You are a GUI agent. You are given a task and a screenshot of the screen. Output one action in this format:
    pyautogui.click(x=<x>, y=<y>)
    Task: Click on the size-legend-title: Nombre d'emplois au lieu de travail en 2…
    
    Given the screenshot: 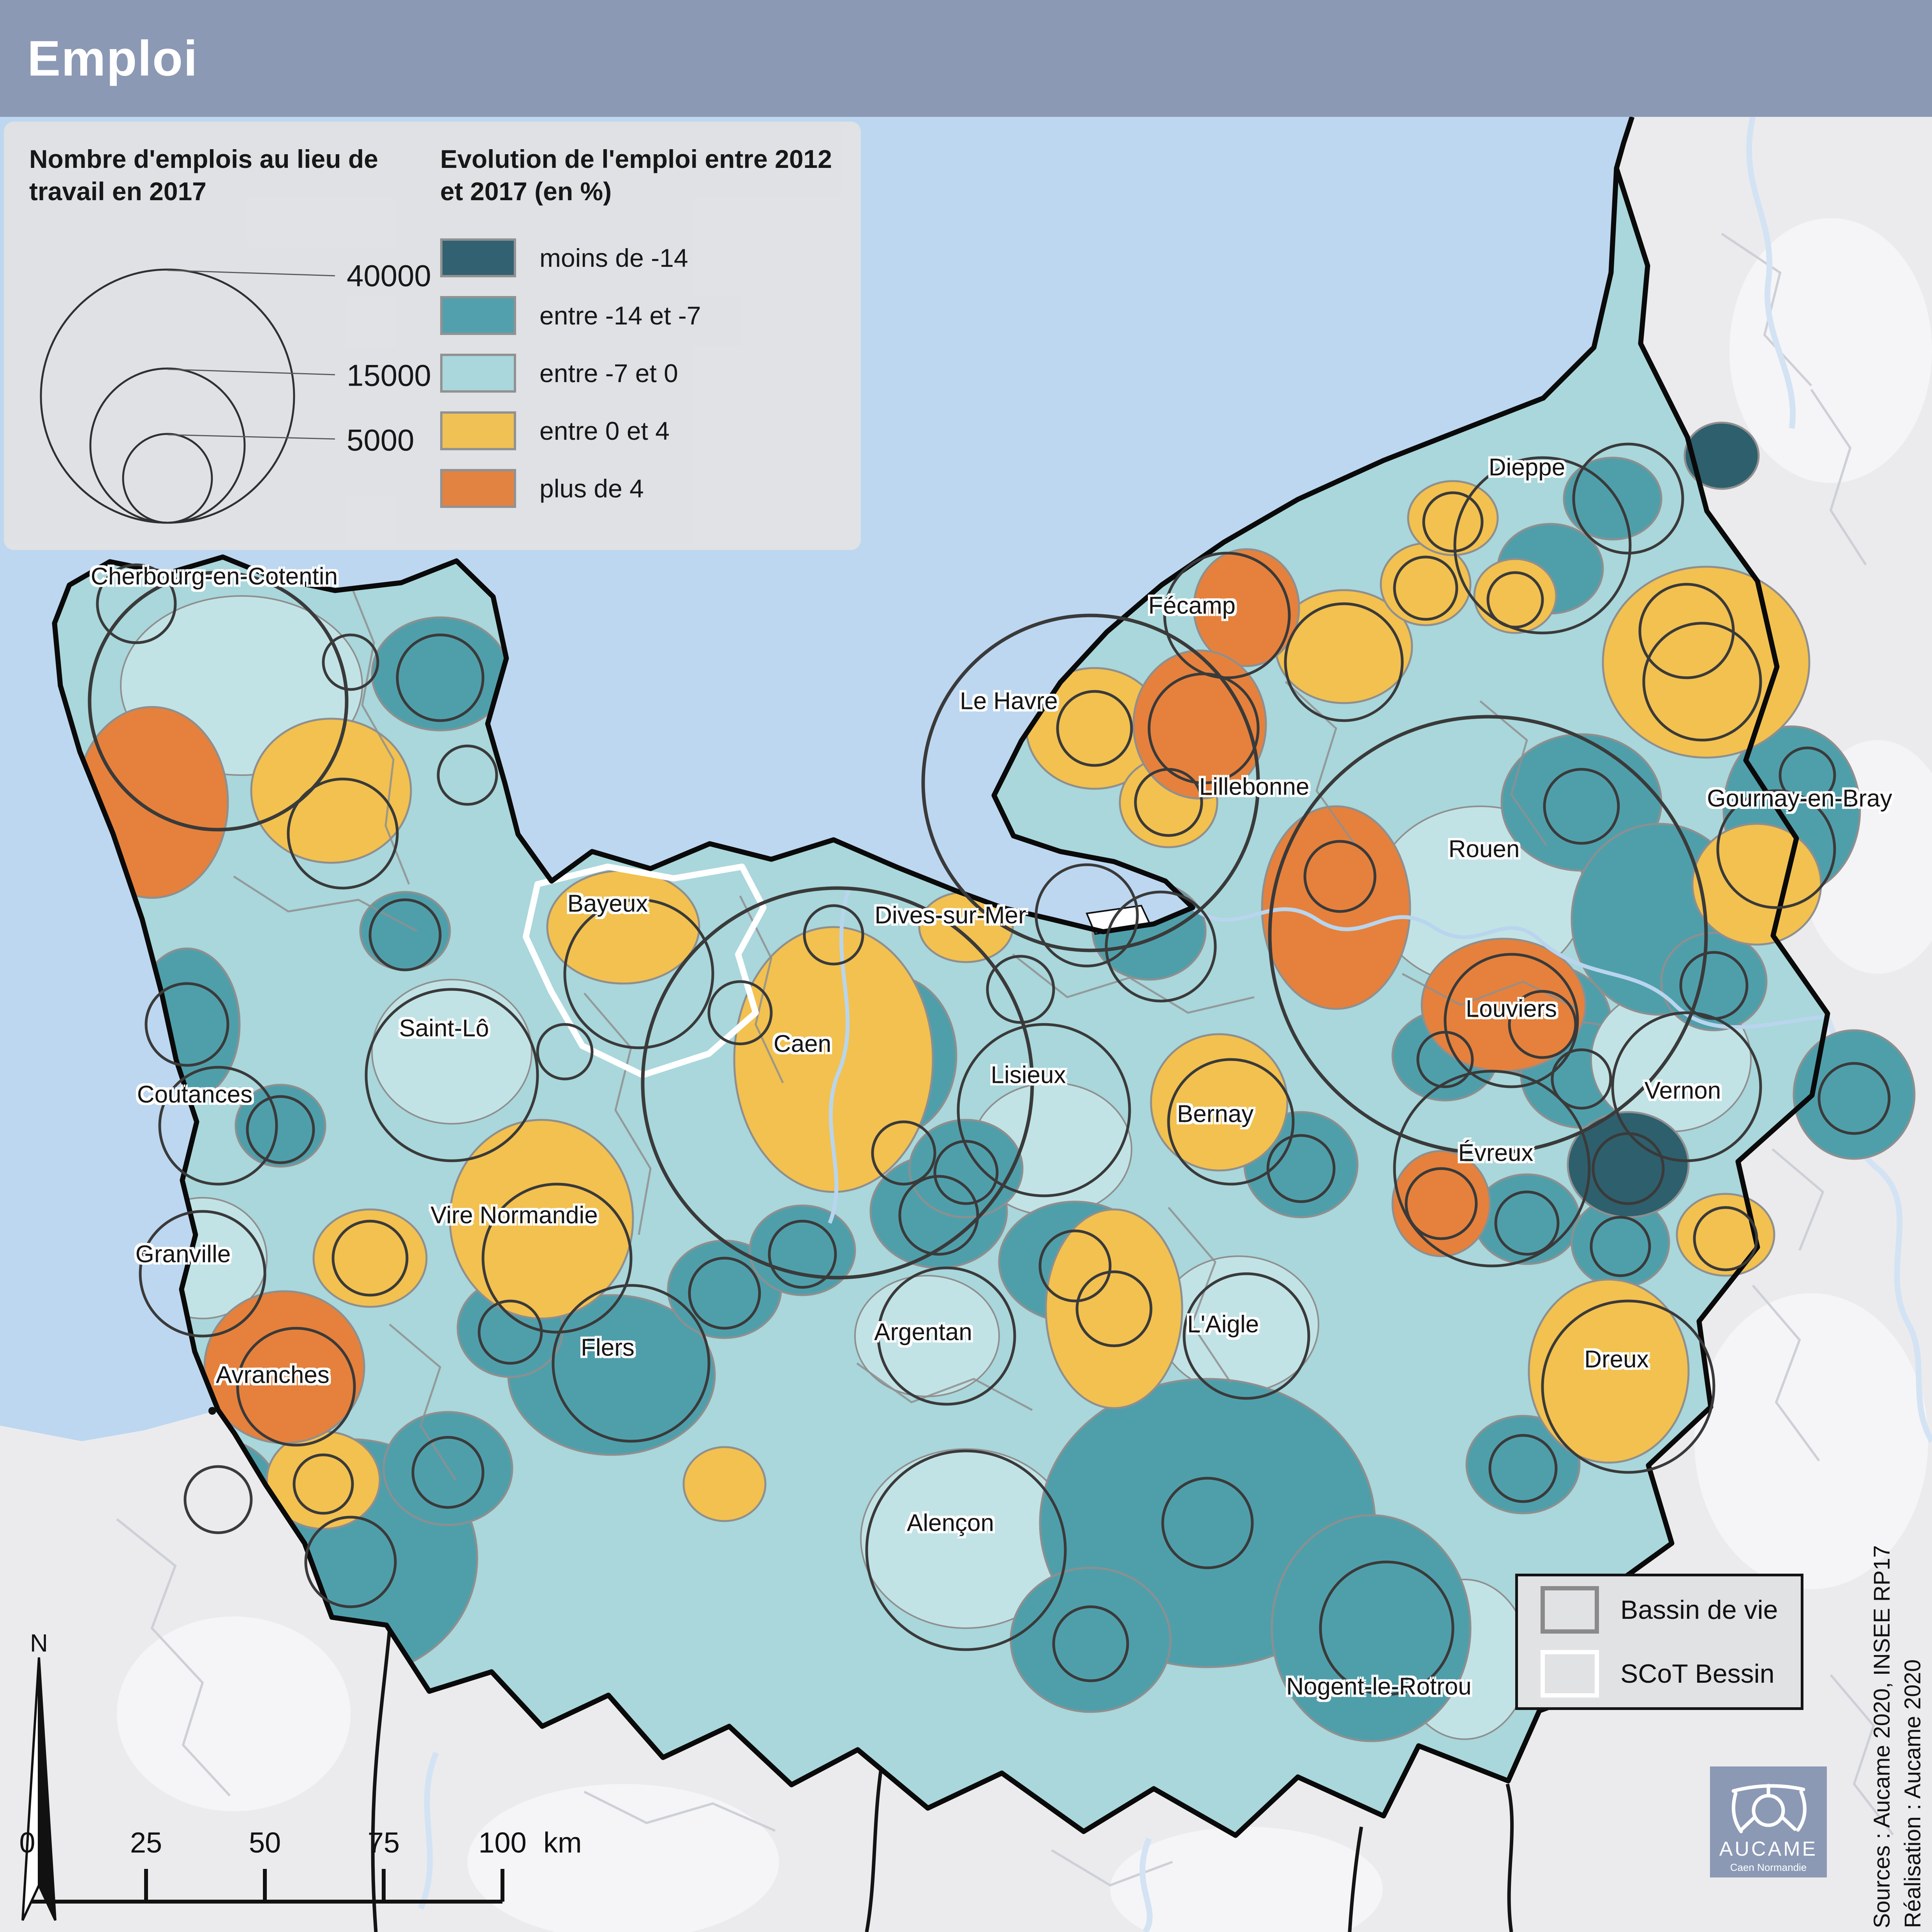 What is the action you would take?
    pyautogui.click(x=204, y=175)
    